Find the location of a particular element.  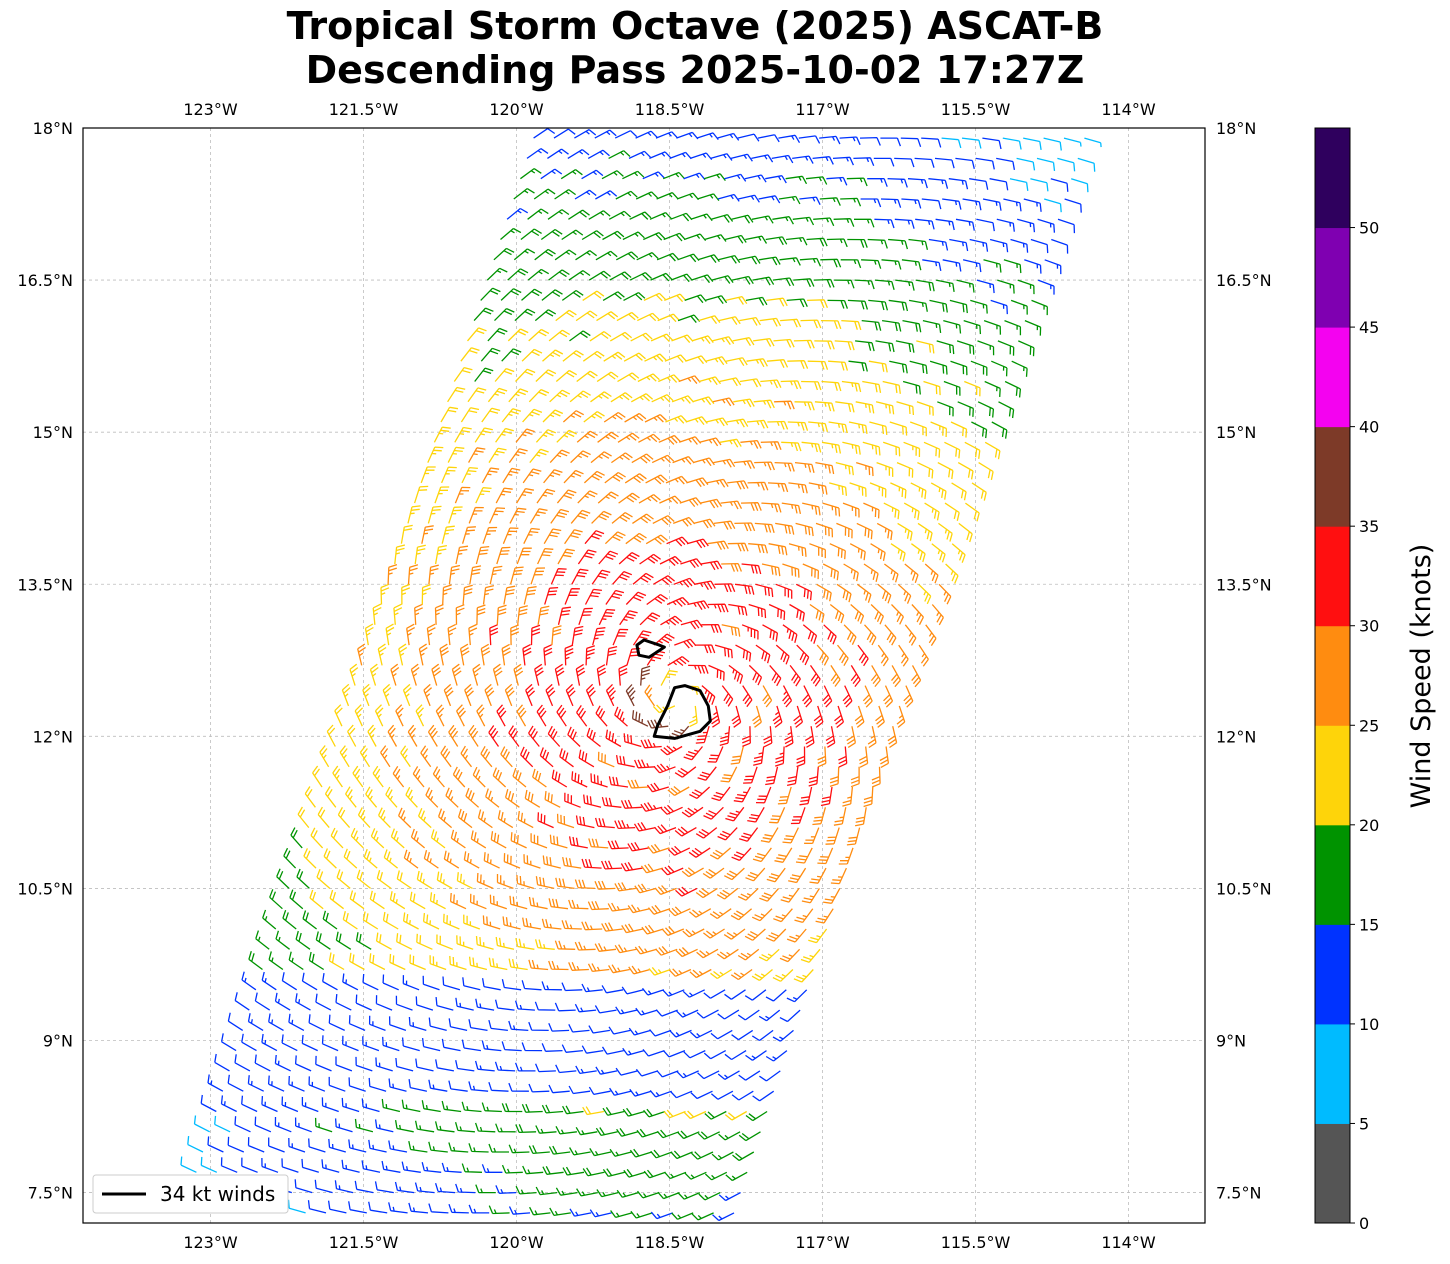

colorbar-label: Wind Speed (knots) is located at coordinates (1421, 676).